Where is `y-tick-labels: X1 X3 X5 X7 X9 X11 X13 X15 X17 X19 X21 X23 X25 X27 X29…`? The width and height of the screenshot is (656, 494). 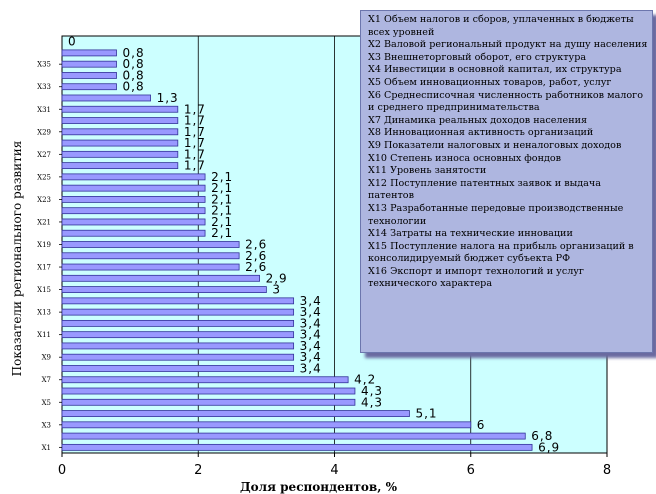
y-tick-labels: X1 X3 X5 X7 X9 X11 X13 X15 X17 X19 X21 X23 X25 X27 X29… is located at coordinates (49, 256).